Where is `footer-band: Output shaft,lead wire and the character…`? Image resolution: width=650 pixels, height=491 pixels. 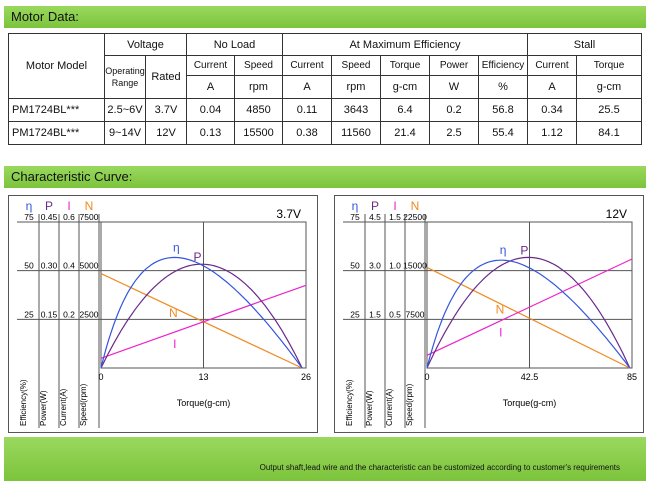
footer-band: Output shaft,lead wire and the character… is located at coordinates (325, 459).